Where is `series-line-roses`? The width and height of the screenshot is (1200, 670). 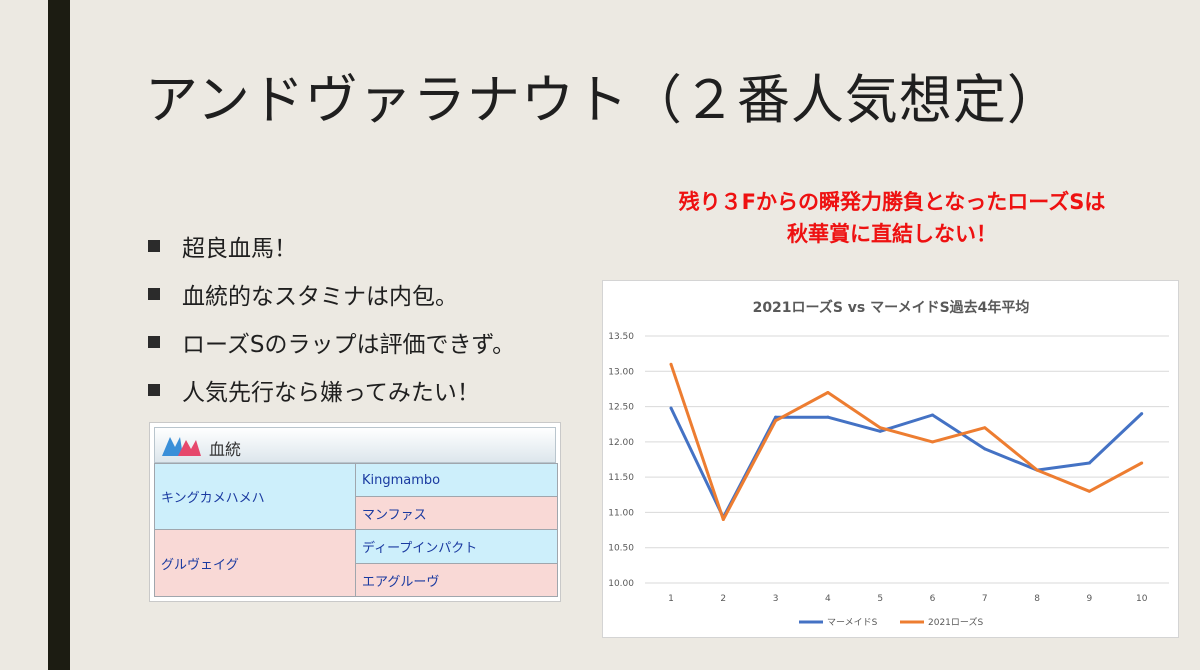
series-line-roses is located at coordinates (906, 442).